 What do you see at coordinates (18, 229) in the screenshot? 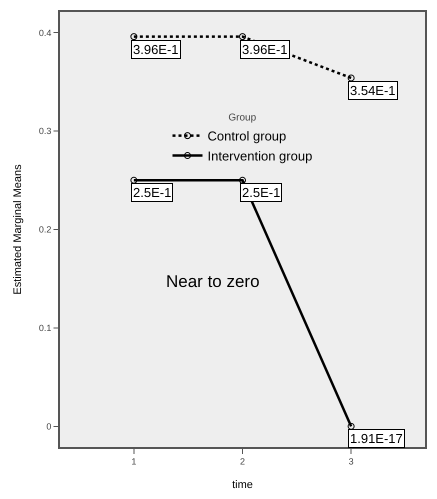
I see `y-axis-title: Estimated Marginal Means` at bounding box center [18, 229].